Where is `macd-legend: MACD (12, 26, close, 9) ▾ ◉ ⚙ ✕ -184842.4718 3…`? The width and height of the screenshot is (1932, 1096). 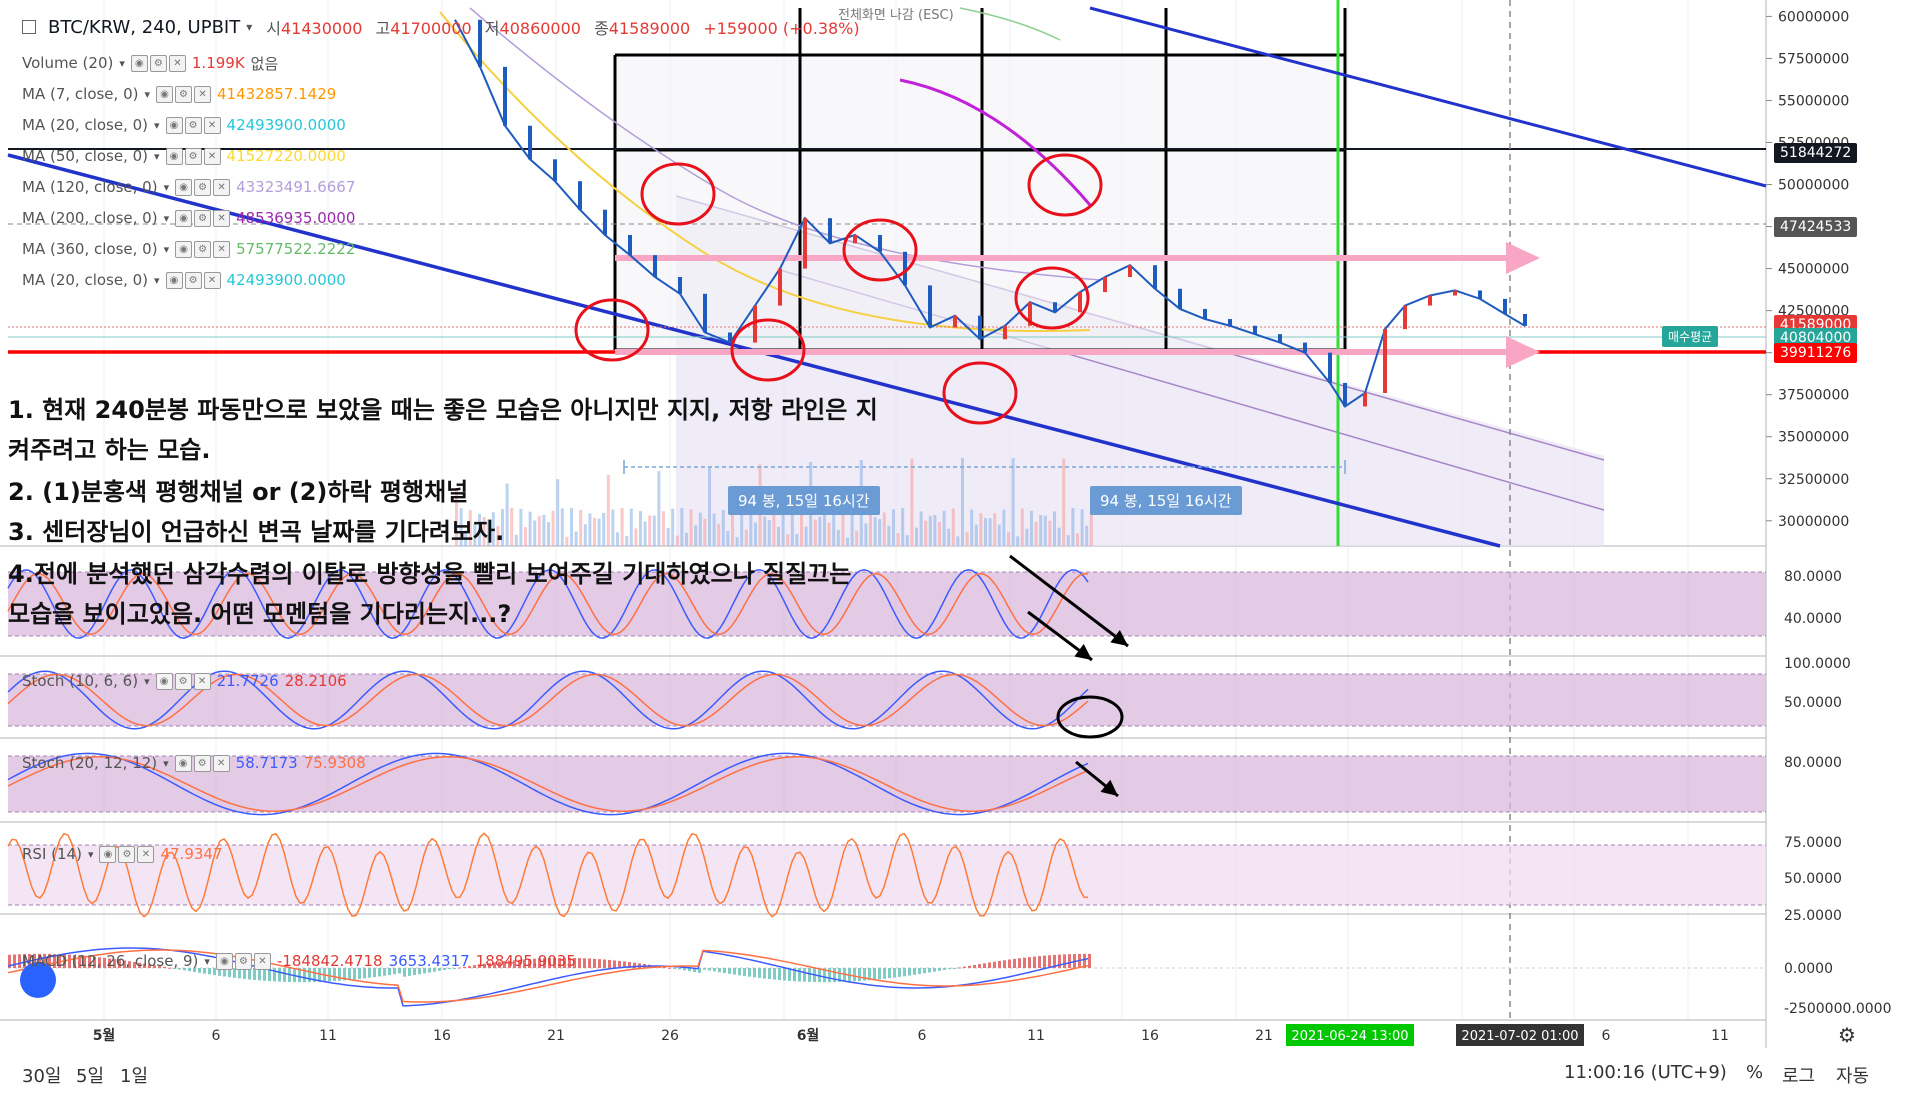
macd-legend: MACD (12, 26, close, 9) ▾ ◉ ⚙ ✕ -184842.4718 3… is located at coordinates (299, 961).